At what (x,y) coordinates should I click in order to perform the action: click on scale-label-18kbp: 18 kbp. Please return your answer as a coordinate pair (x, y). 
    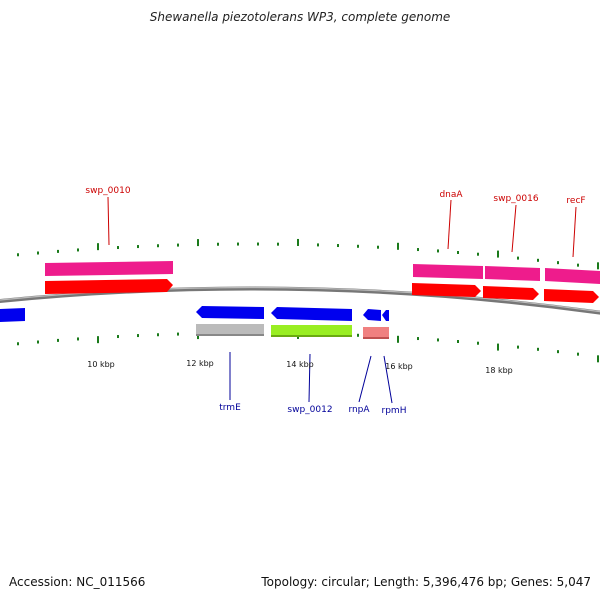
    Looking at the image, I should click on (499, 370).